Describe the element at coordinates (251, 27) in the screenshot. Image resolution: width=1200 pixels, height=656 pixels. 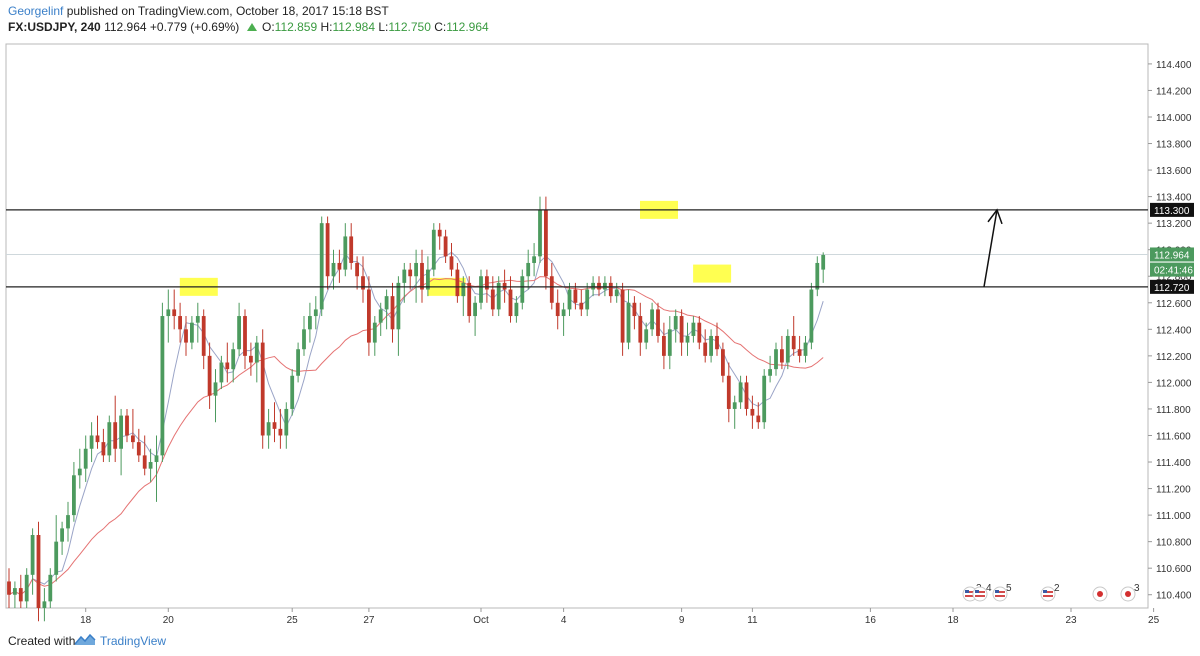
I see `change-up-arrow-icon` at that location.